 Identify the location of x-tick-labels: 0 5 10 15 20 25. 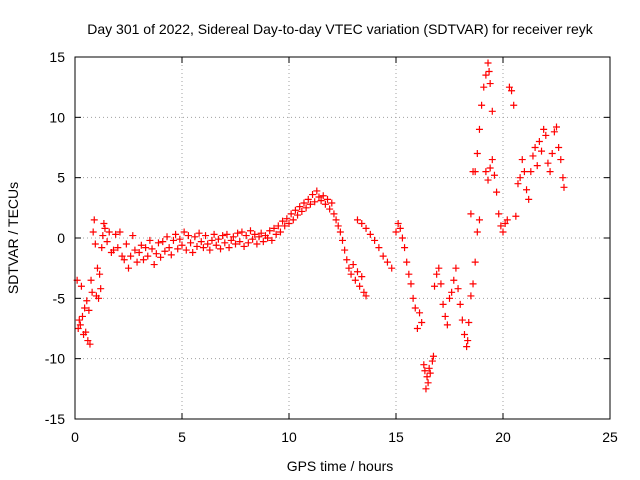
(344, 437).